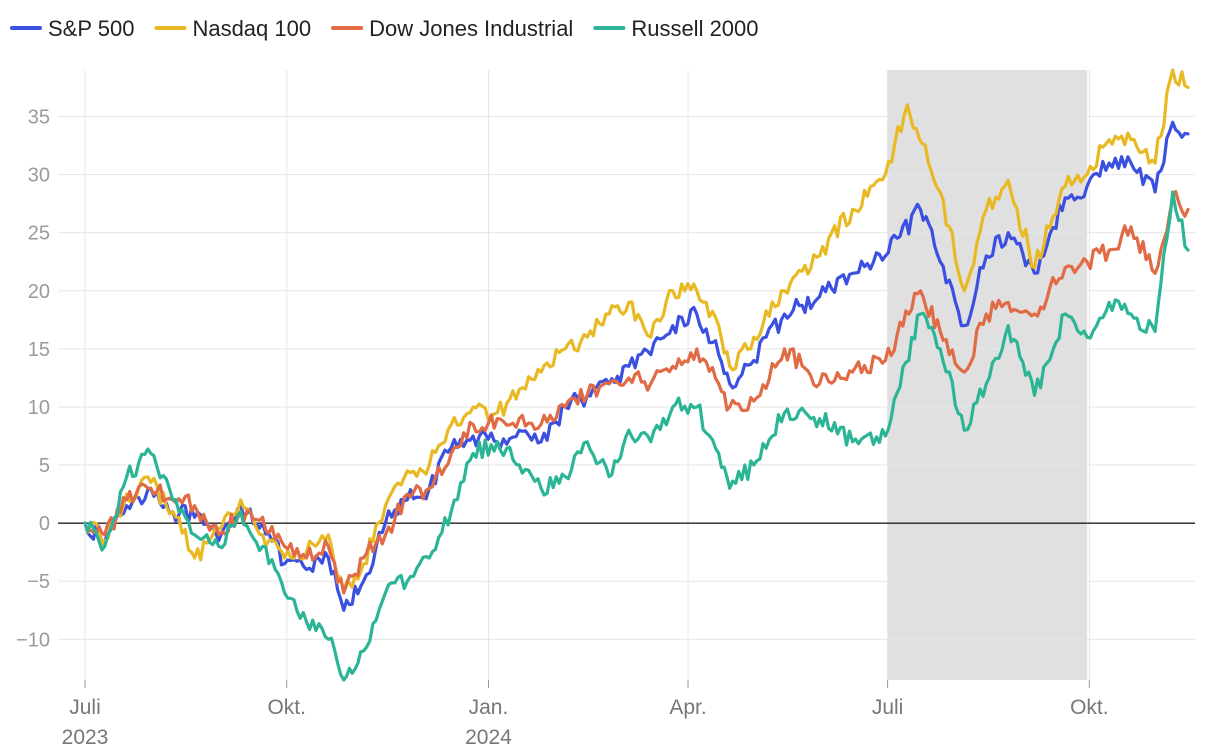 Image resolution: width=1220 pixels, height=756 pixels. I want to click on x-tick-label: Apr., so click(687, 707).